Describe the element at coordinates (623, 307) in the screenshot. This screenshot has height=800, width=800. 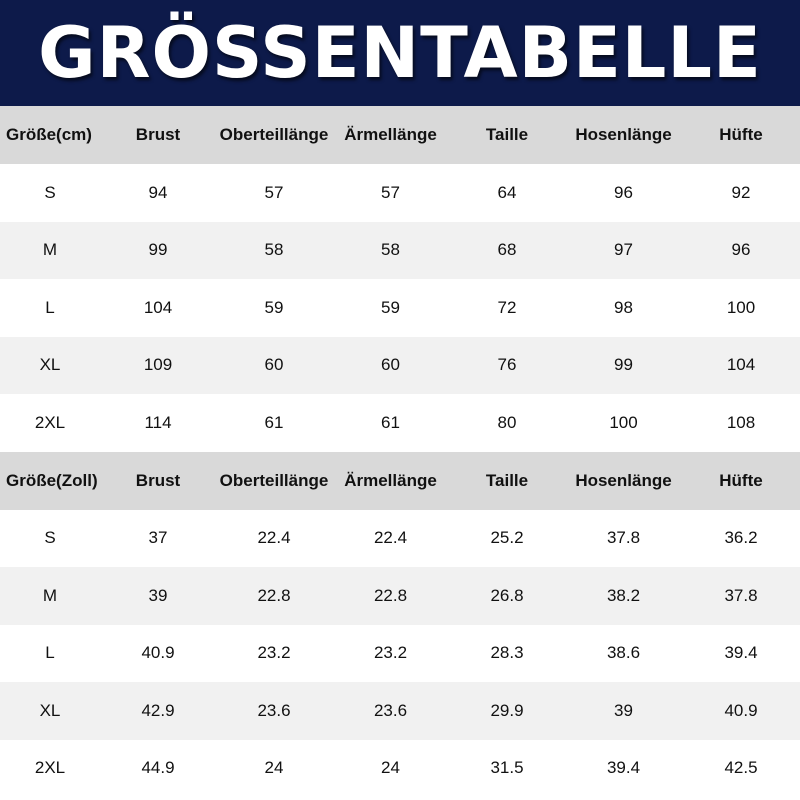
I see `table-cell: 98` at that location.